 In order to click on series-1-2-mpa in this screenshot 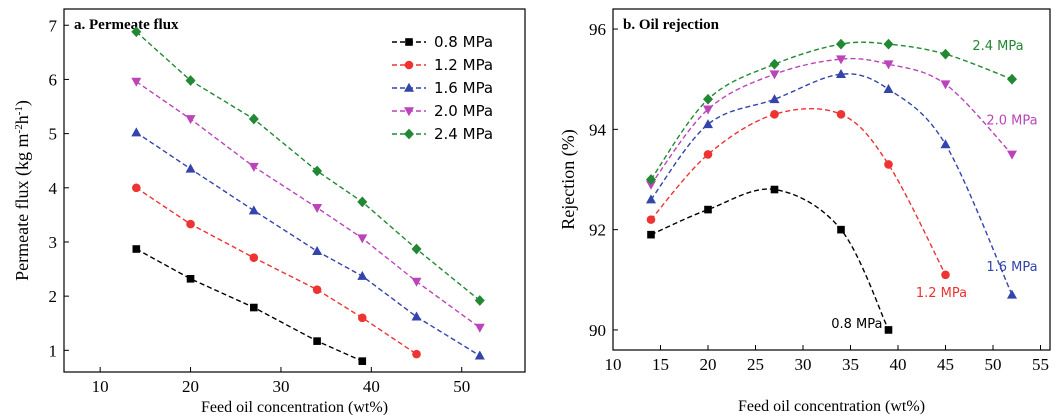, I will do `click(798, 193)`.